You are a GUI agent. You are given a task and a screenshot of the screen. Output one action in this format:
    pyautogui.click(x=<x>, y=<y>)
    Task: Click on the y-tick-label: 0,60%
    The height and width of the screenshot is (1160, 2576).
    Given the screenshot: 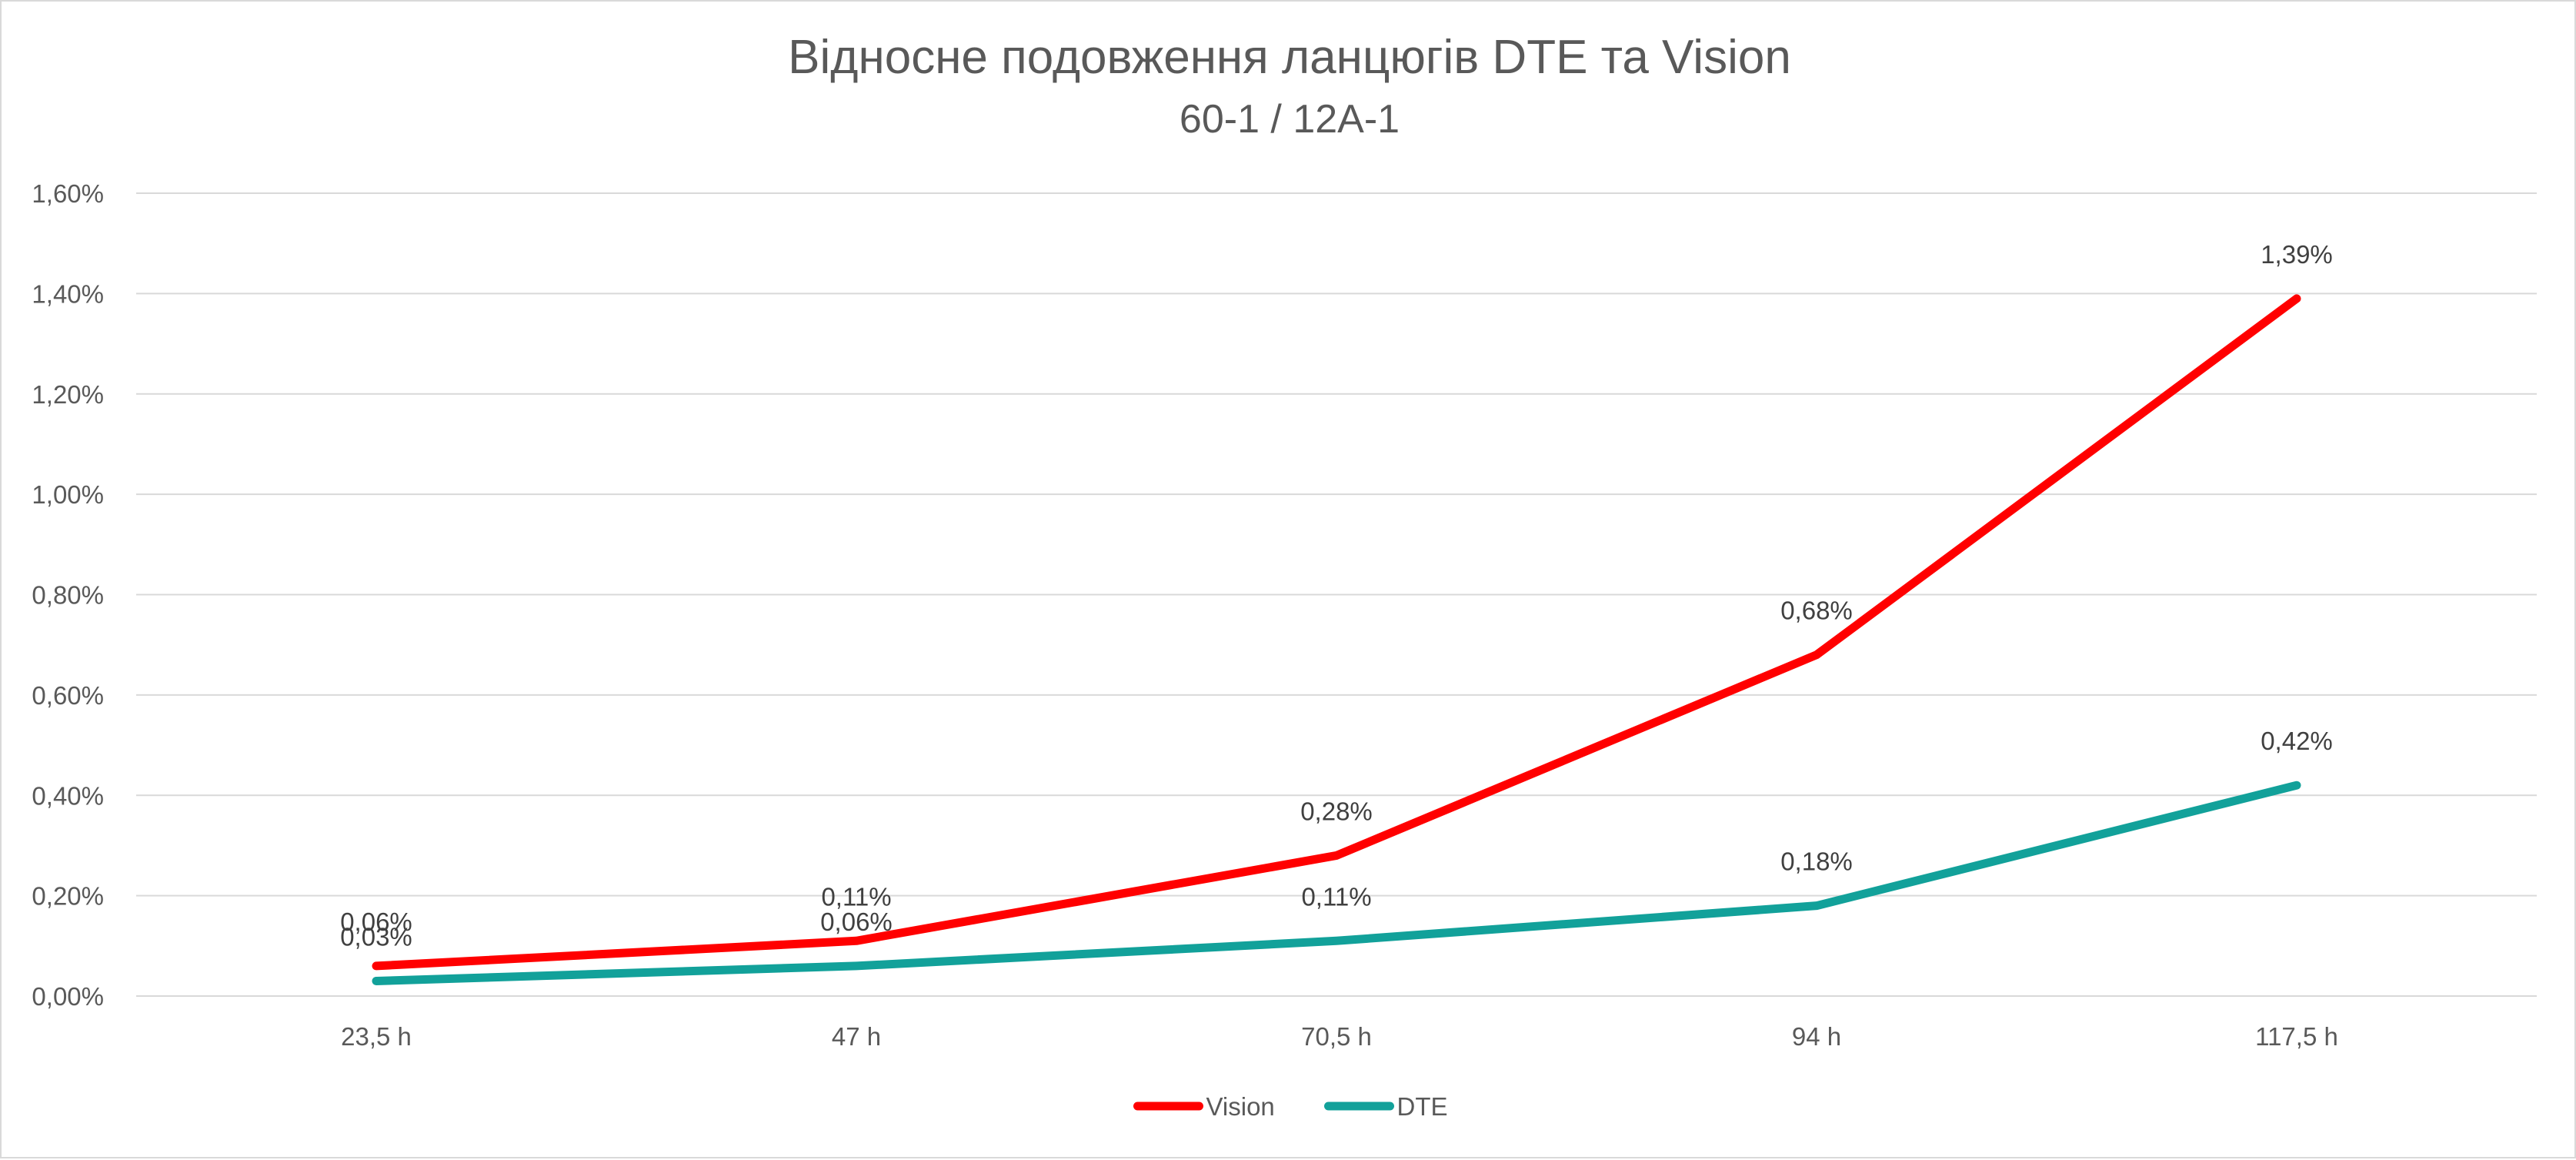 What is the action you would take?
    pyautogui.click(x=68, y=695)
    